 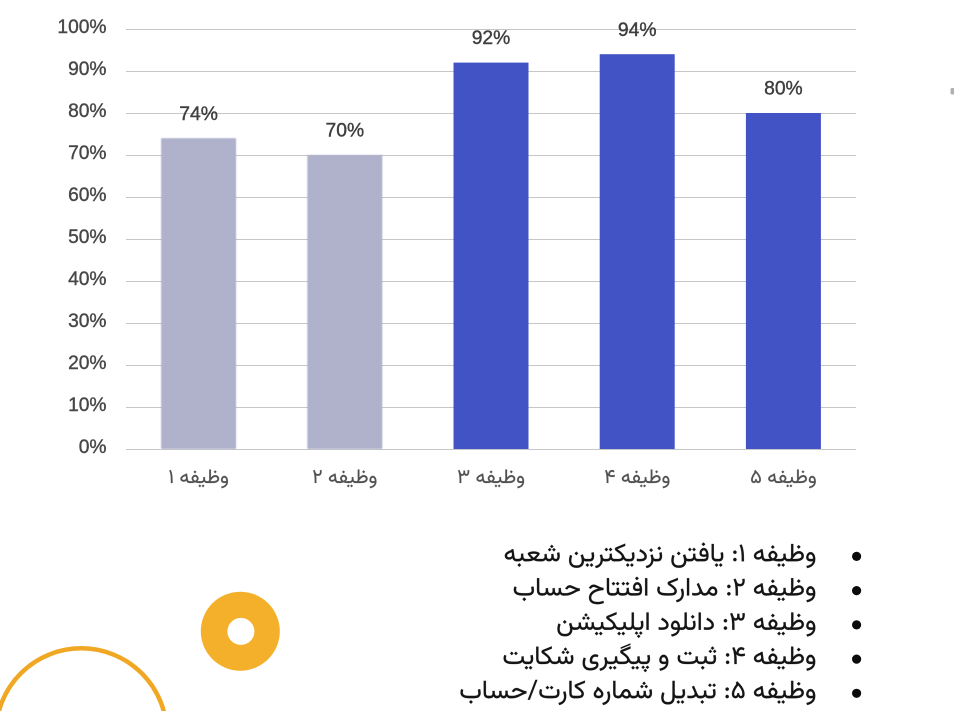 I want to click on svg-text: 20%, so click(x=87, y=363).